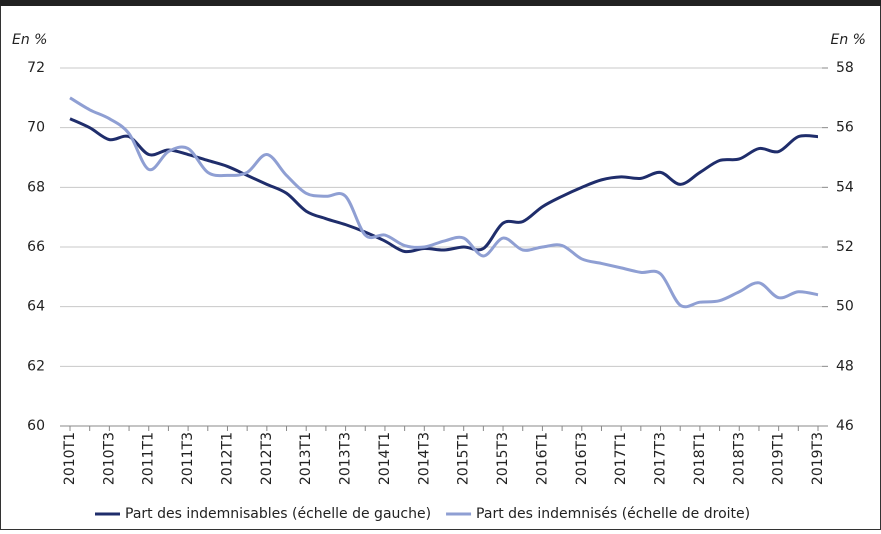 The height and width of the screenshot is (534, 881). What do you see at coordinates (845, 187) in the screenshot?
I see `y2-tick-label: 54` at bounding box center [845, 187].